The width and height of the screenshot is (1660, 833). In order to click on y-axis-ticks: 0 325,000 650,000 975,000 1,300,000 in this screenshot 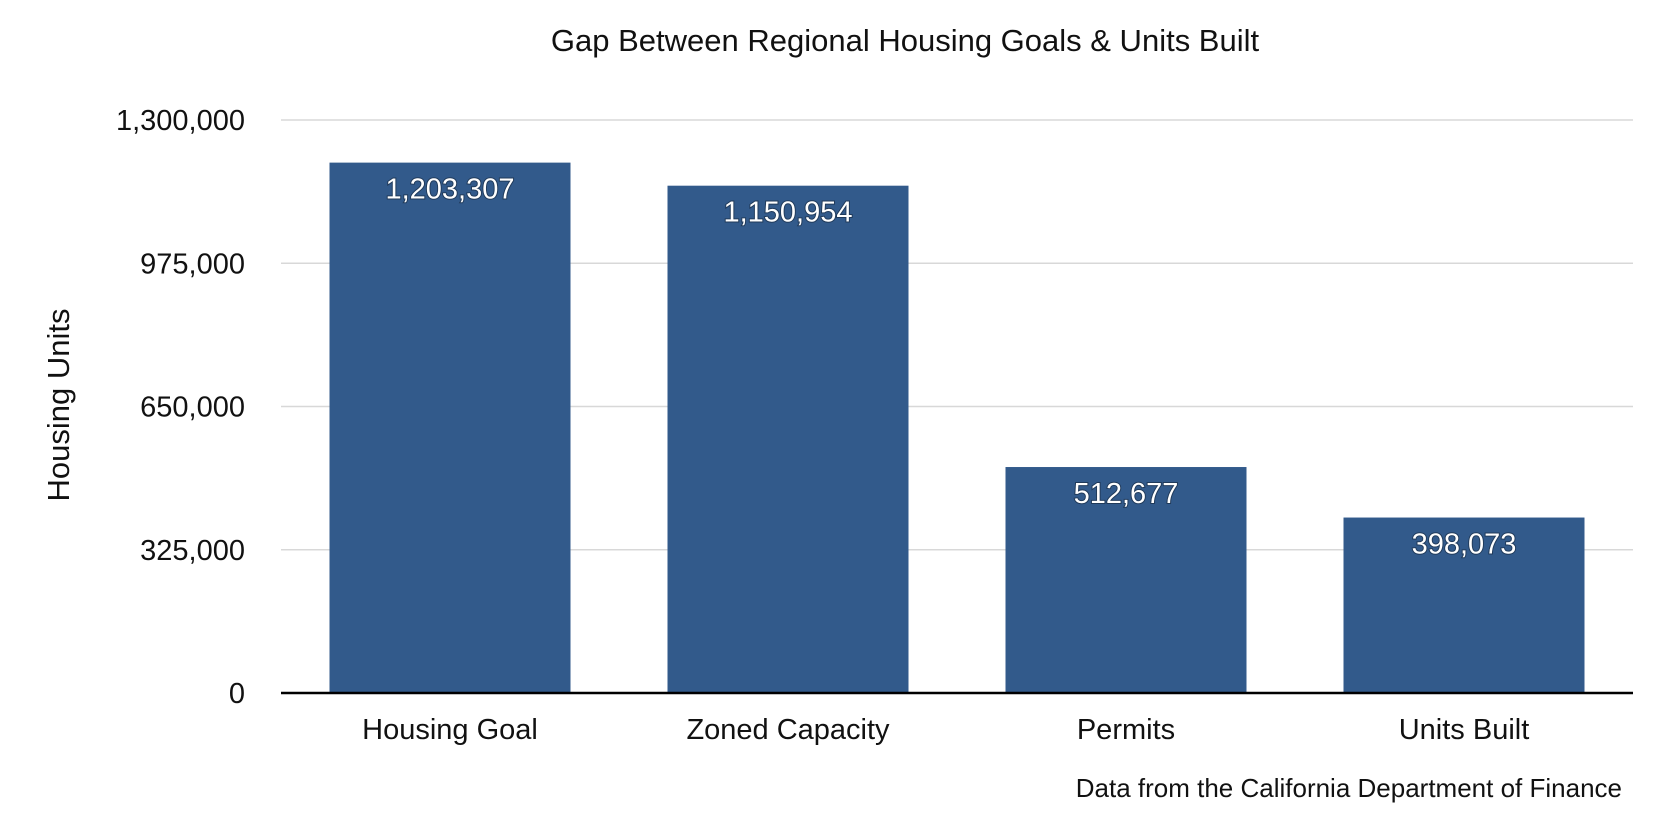, I will do `click(180, 407)`.